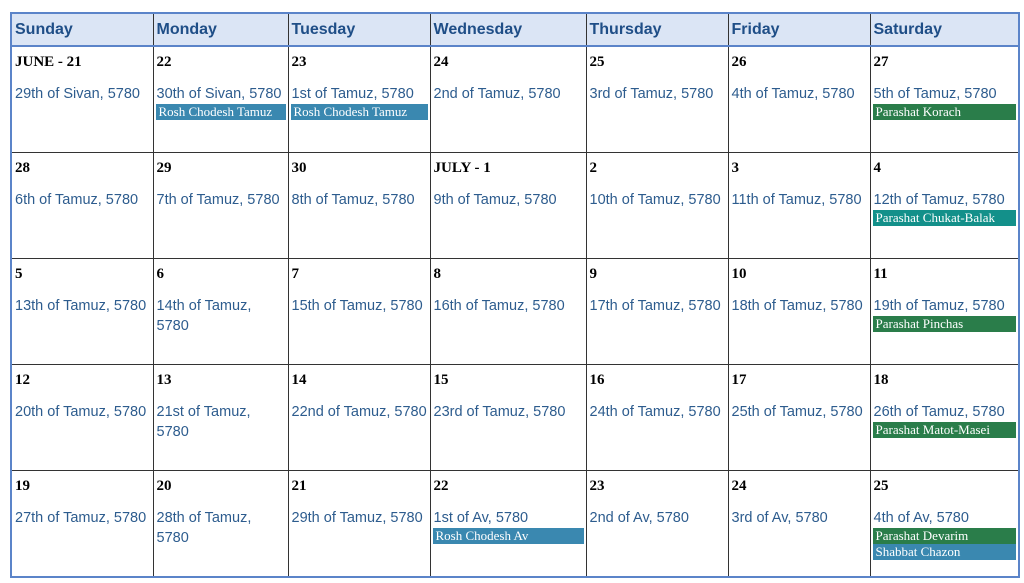  I want to click on day-cell: 28 6th of Tamuz, 5780, so click(82, 205).